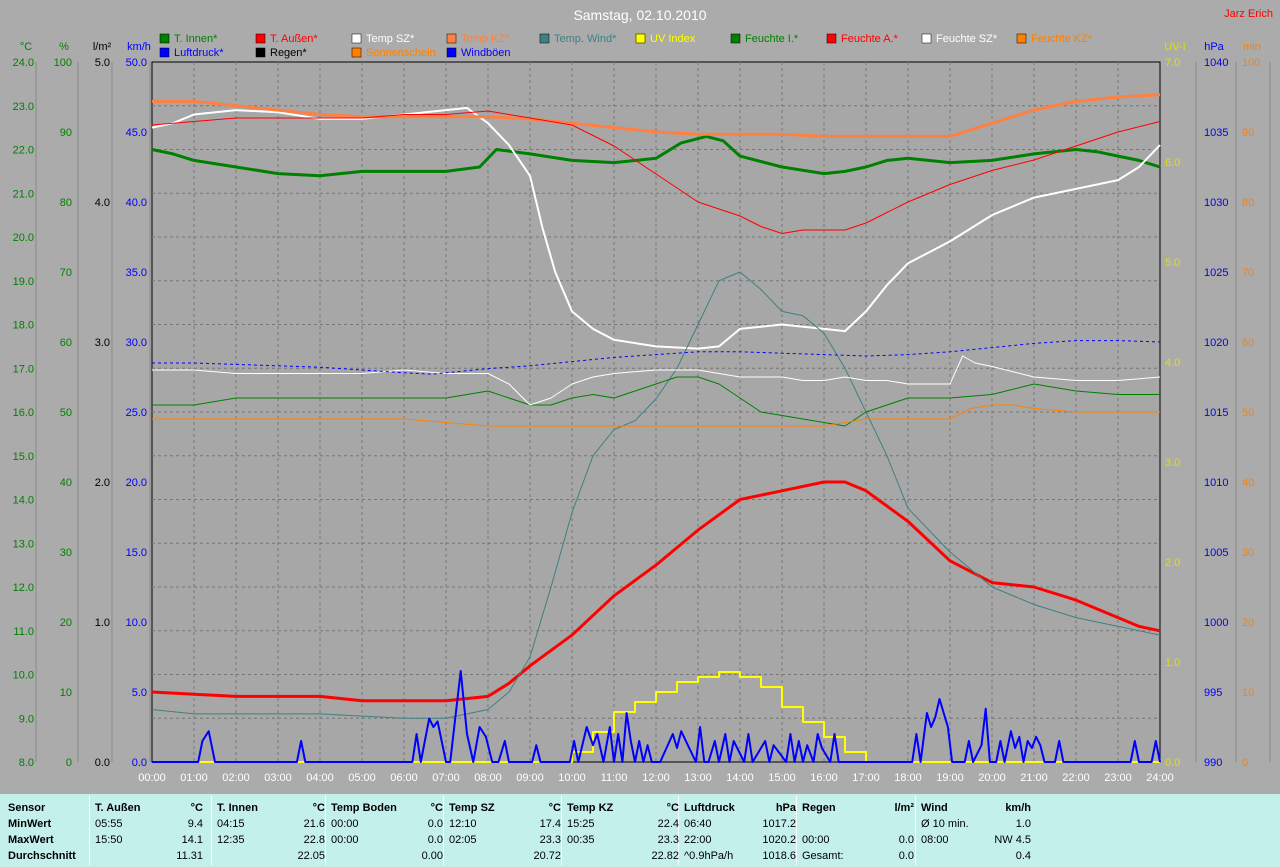  I want to click on wind-tick-label: 20.0, so click(136, 483).